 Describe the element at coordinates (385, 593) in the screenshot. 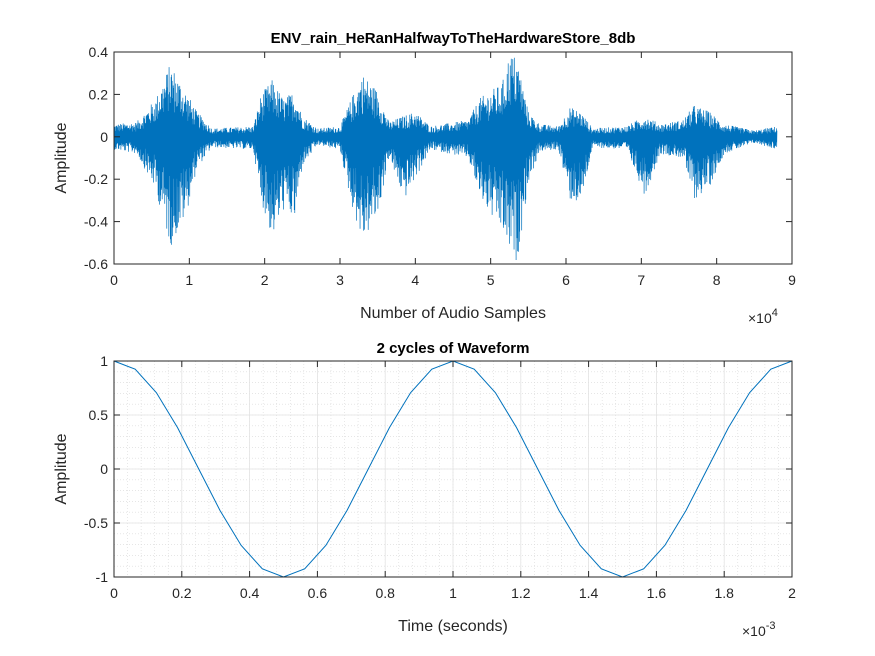

I see `x-tick-label: 0.8` at that location.